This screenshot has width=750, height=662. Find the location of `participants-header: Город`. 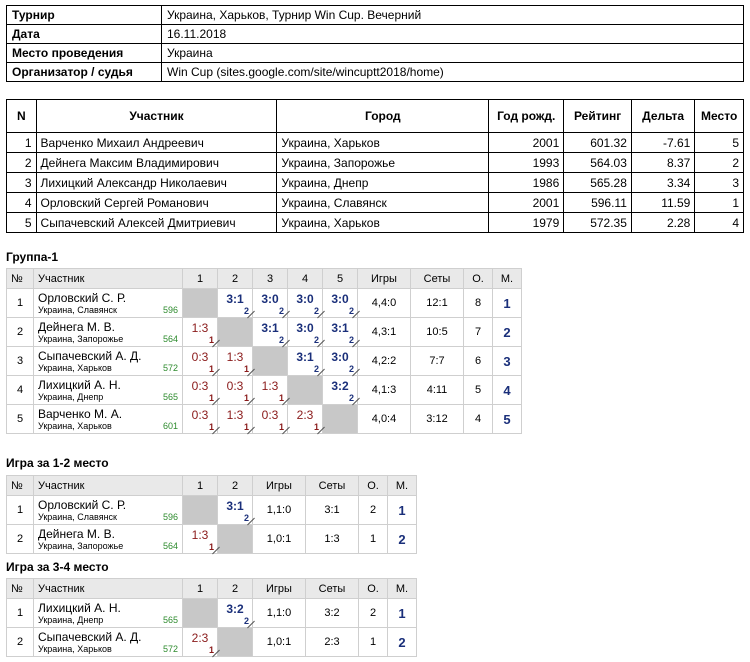

participants-header: Город is located at coordinates (383, 116).